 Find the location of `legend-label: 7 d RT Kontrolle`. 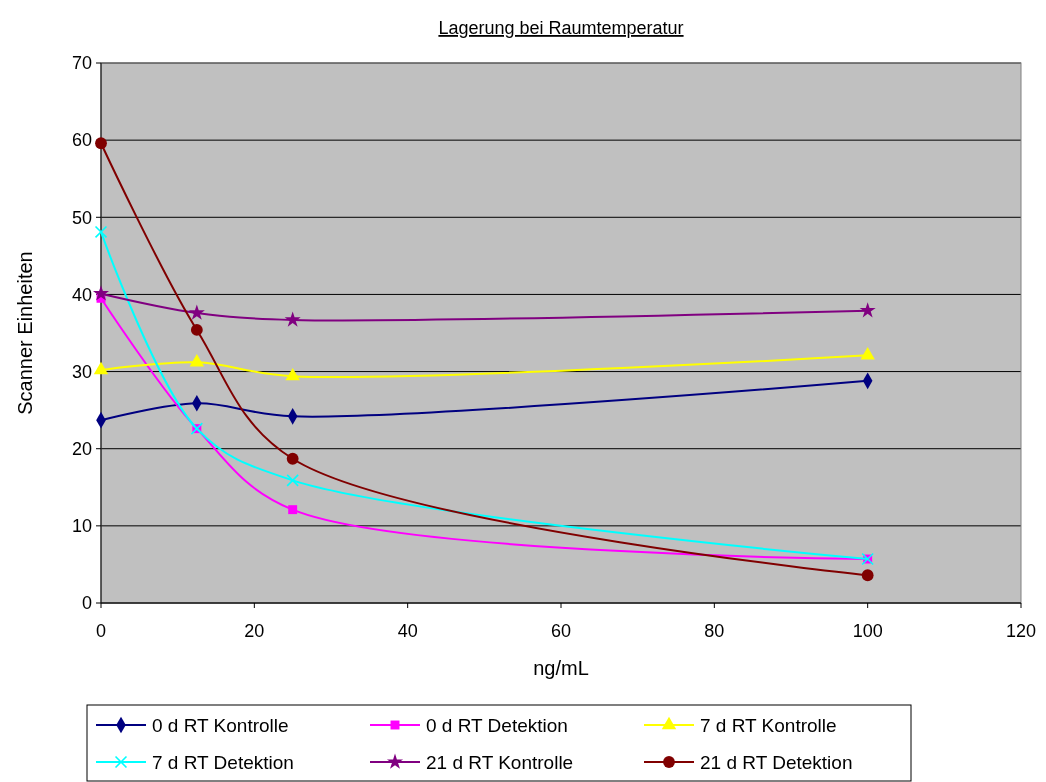

legend-label: 7 d RT Kontrolle is located at coordinates (768, 725).